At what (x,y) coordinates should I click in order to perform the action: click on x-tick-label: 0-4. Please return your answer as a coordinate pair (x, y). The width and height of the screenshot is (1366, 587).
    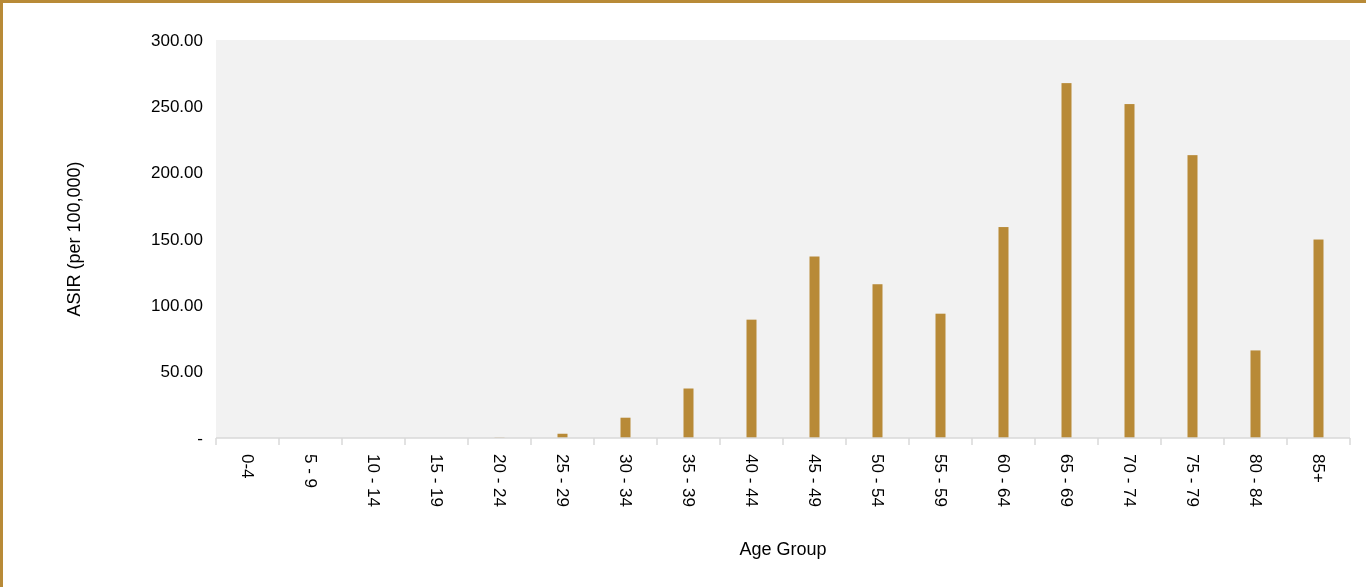
    Looking at the image, I should click on (247, 466).